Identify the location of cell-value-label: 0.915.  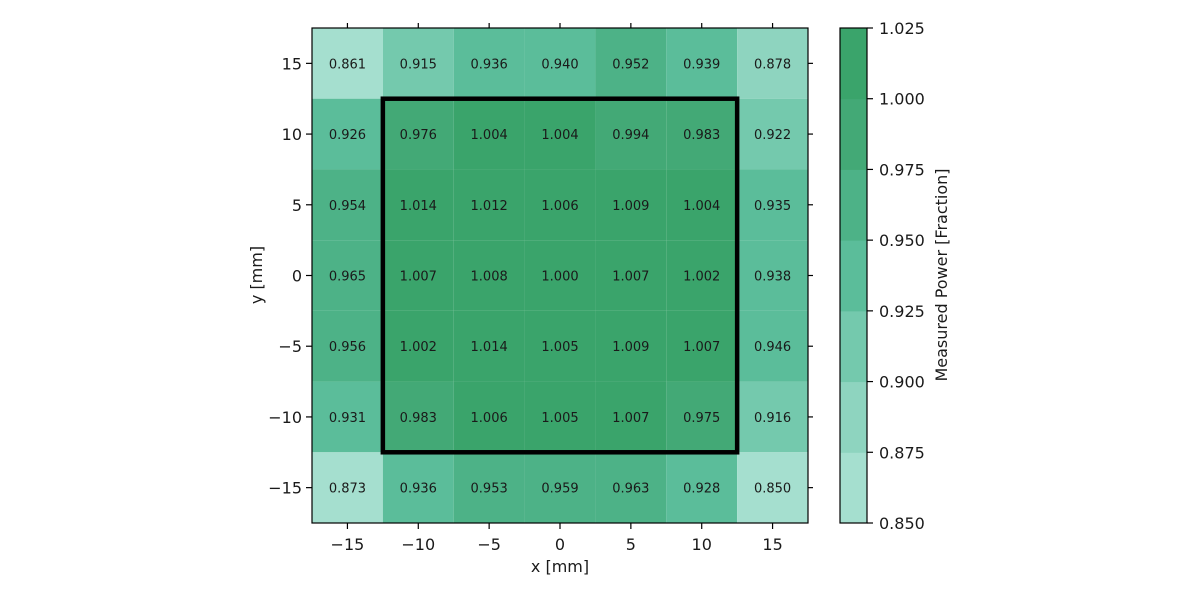
(418, 64).